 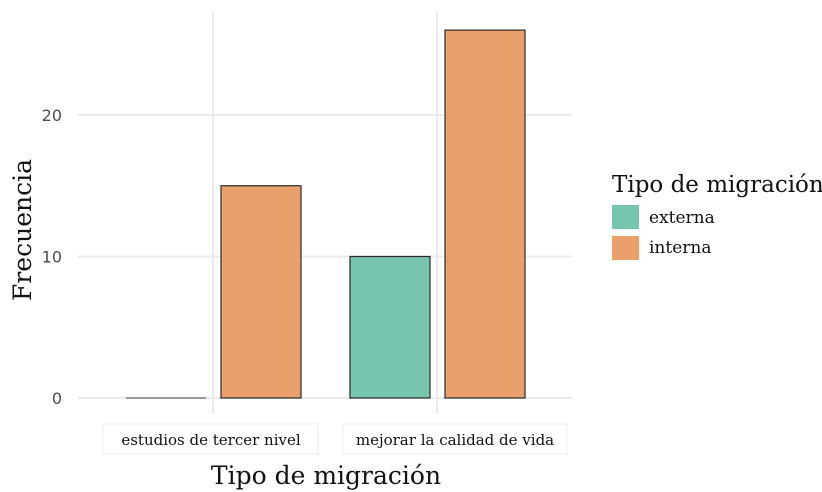 I want to click on y-tick-label-1: 10, so click(x=52, y=257).